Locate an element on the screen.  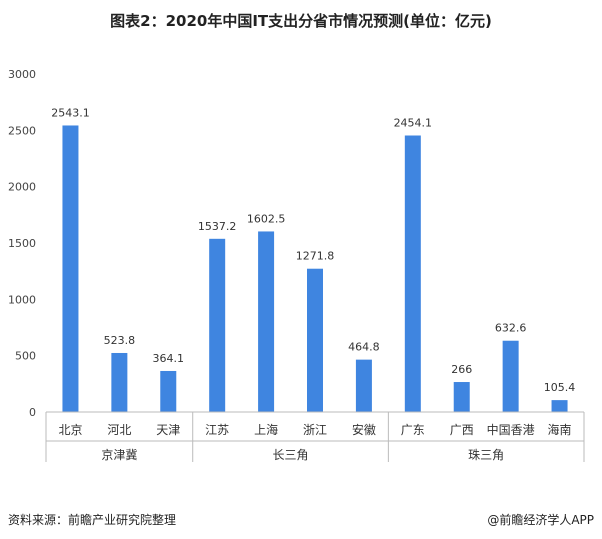
data-label: 2543.1 is located at coordinates (70, 112).